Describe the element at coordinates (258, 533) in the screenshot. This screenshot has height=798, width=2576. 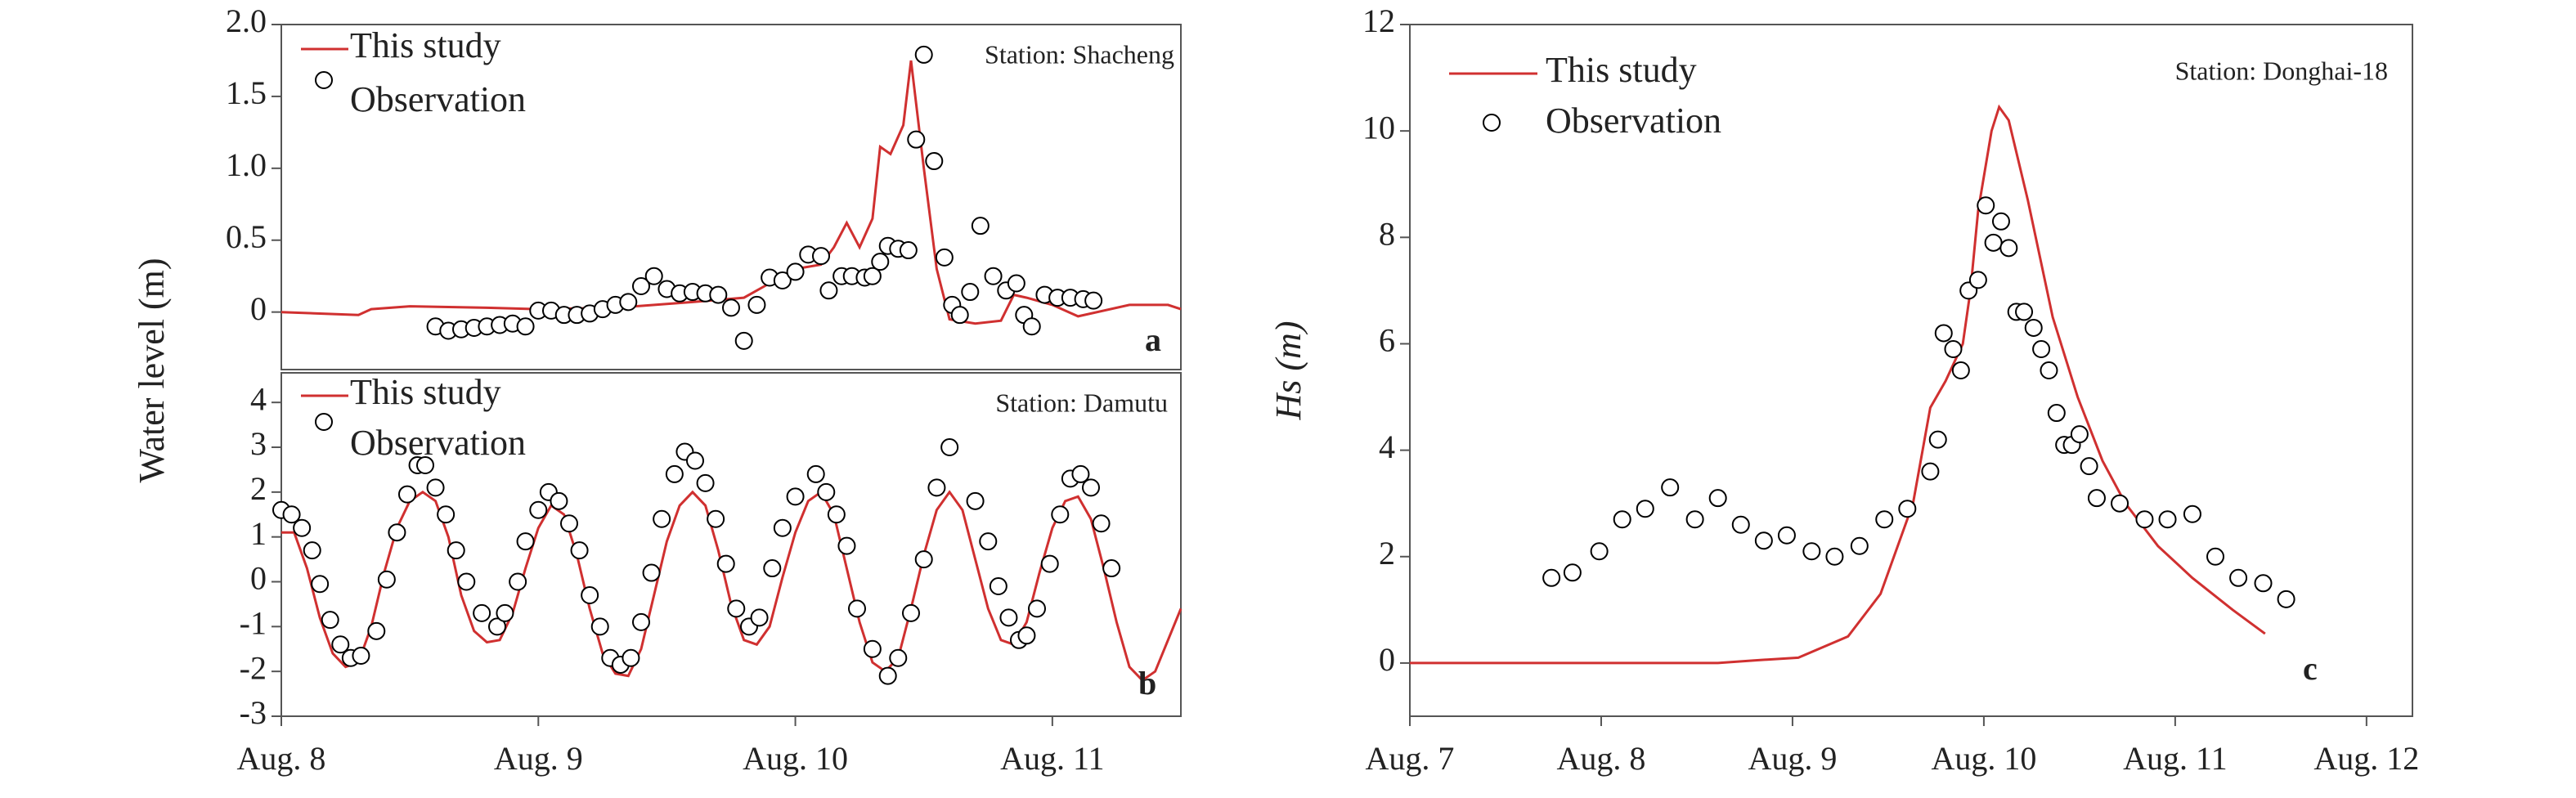
I see `y-tick-label: 1` at that location.